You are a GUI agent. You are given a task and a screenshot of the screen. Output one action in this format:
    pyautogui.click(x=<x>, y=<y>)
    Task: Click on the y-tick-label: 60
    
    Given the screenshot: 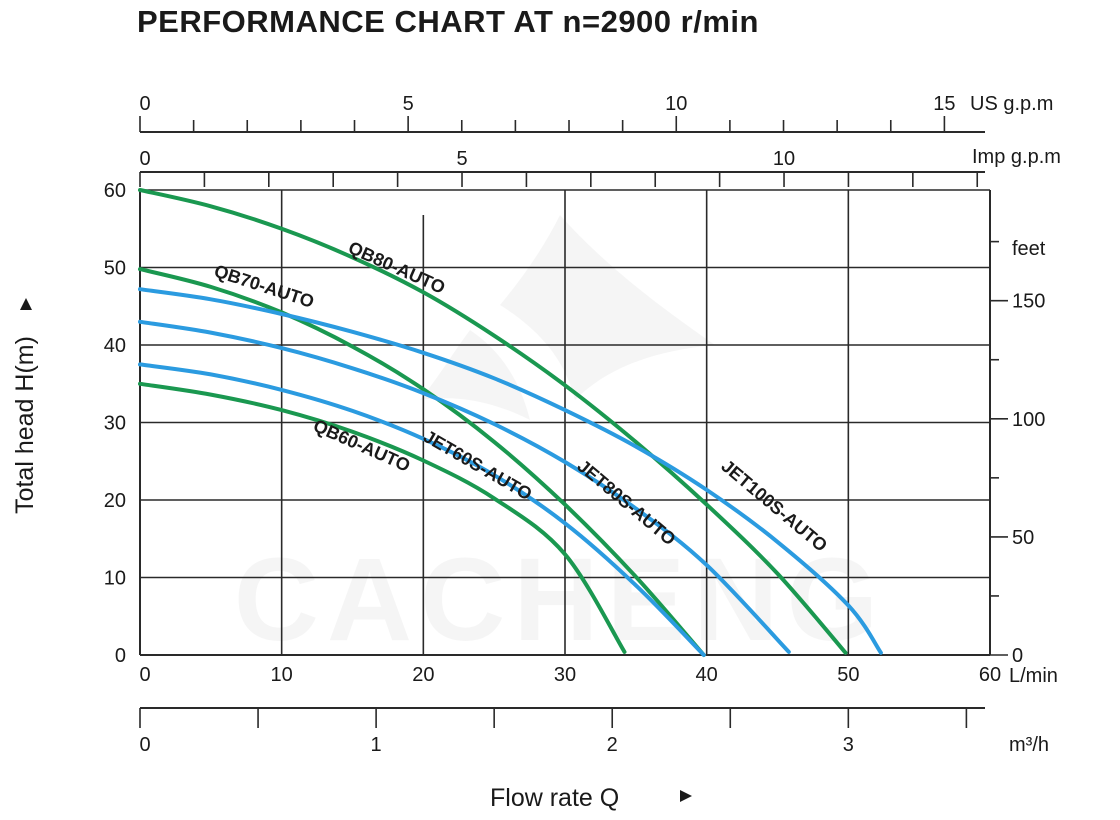 What is the action you would take?
    pyautogui.click(x=115, y=191)
    